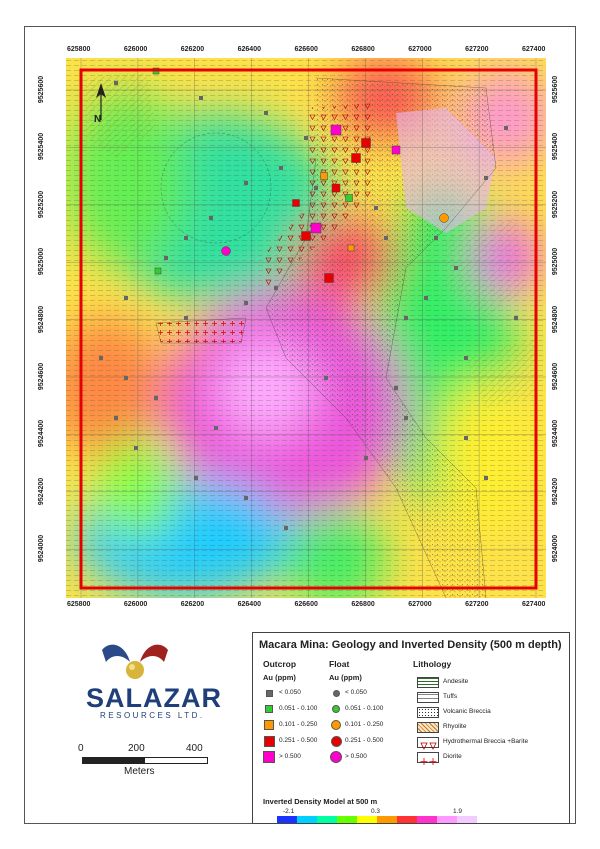 This screenshot has height=849, width=600. What do you see at coordinates (452, 756) in the screenshot?
I see `lithology-label: Diorite` at bounding box center [452, 756].